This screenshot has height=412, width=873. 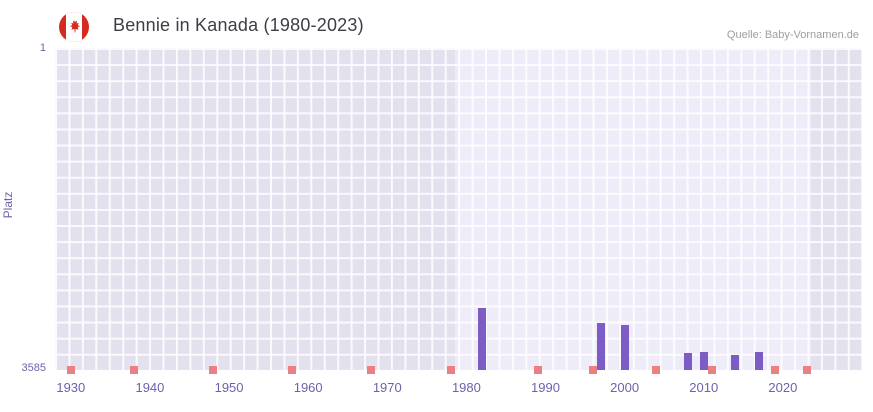 What do you see at coordinates (42, 48) in the screenshot?
I see `y-axis-tick-top: 1` at bounding box center [42, 48].